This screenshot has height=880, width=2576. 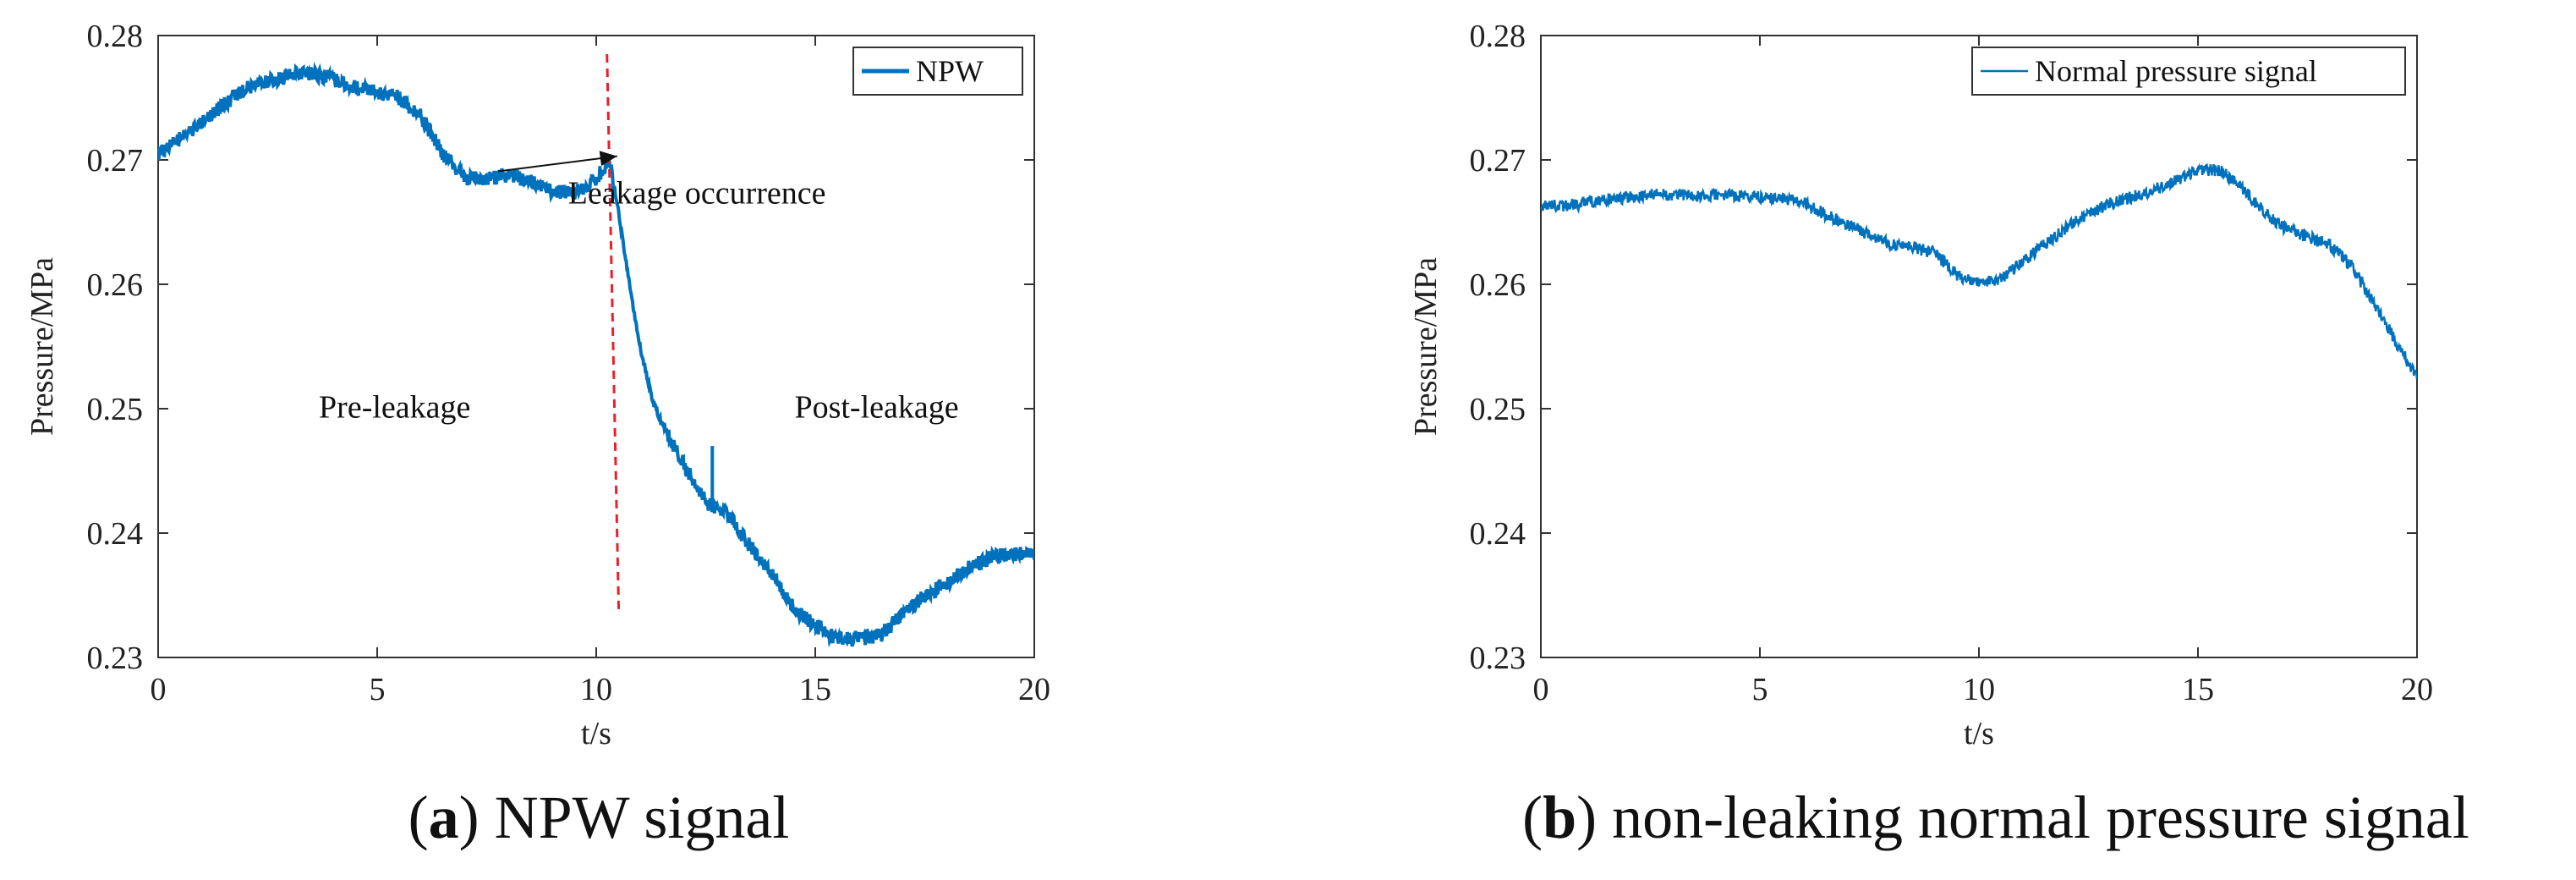 What do you see at coordinates (642, 818) in the screenshot?
I see `caption-text: NPW signal` at bounding box center [642, 818].